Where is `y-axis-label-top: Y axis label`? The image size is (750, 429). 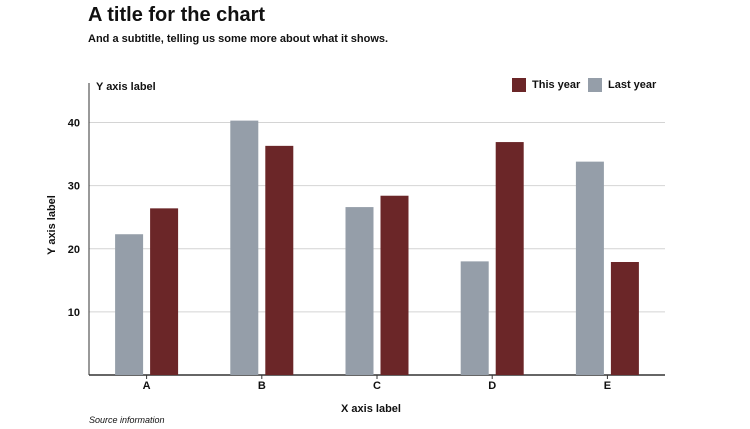 y-axis-label-top: Y axis label is located at coordinates (126, 87).